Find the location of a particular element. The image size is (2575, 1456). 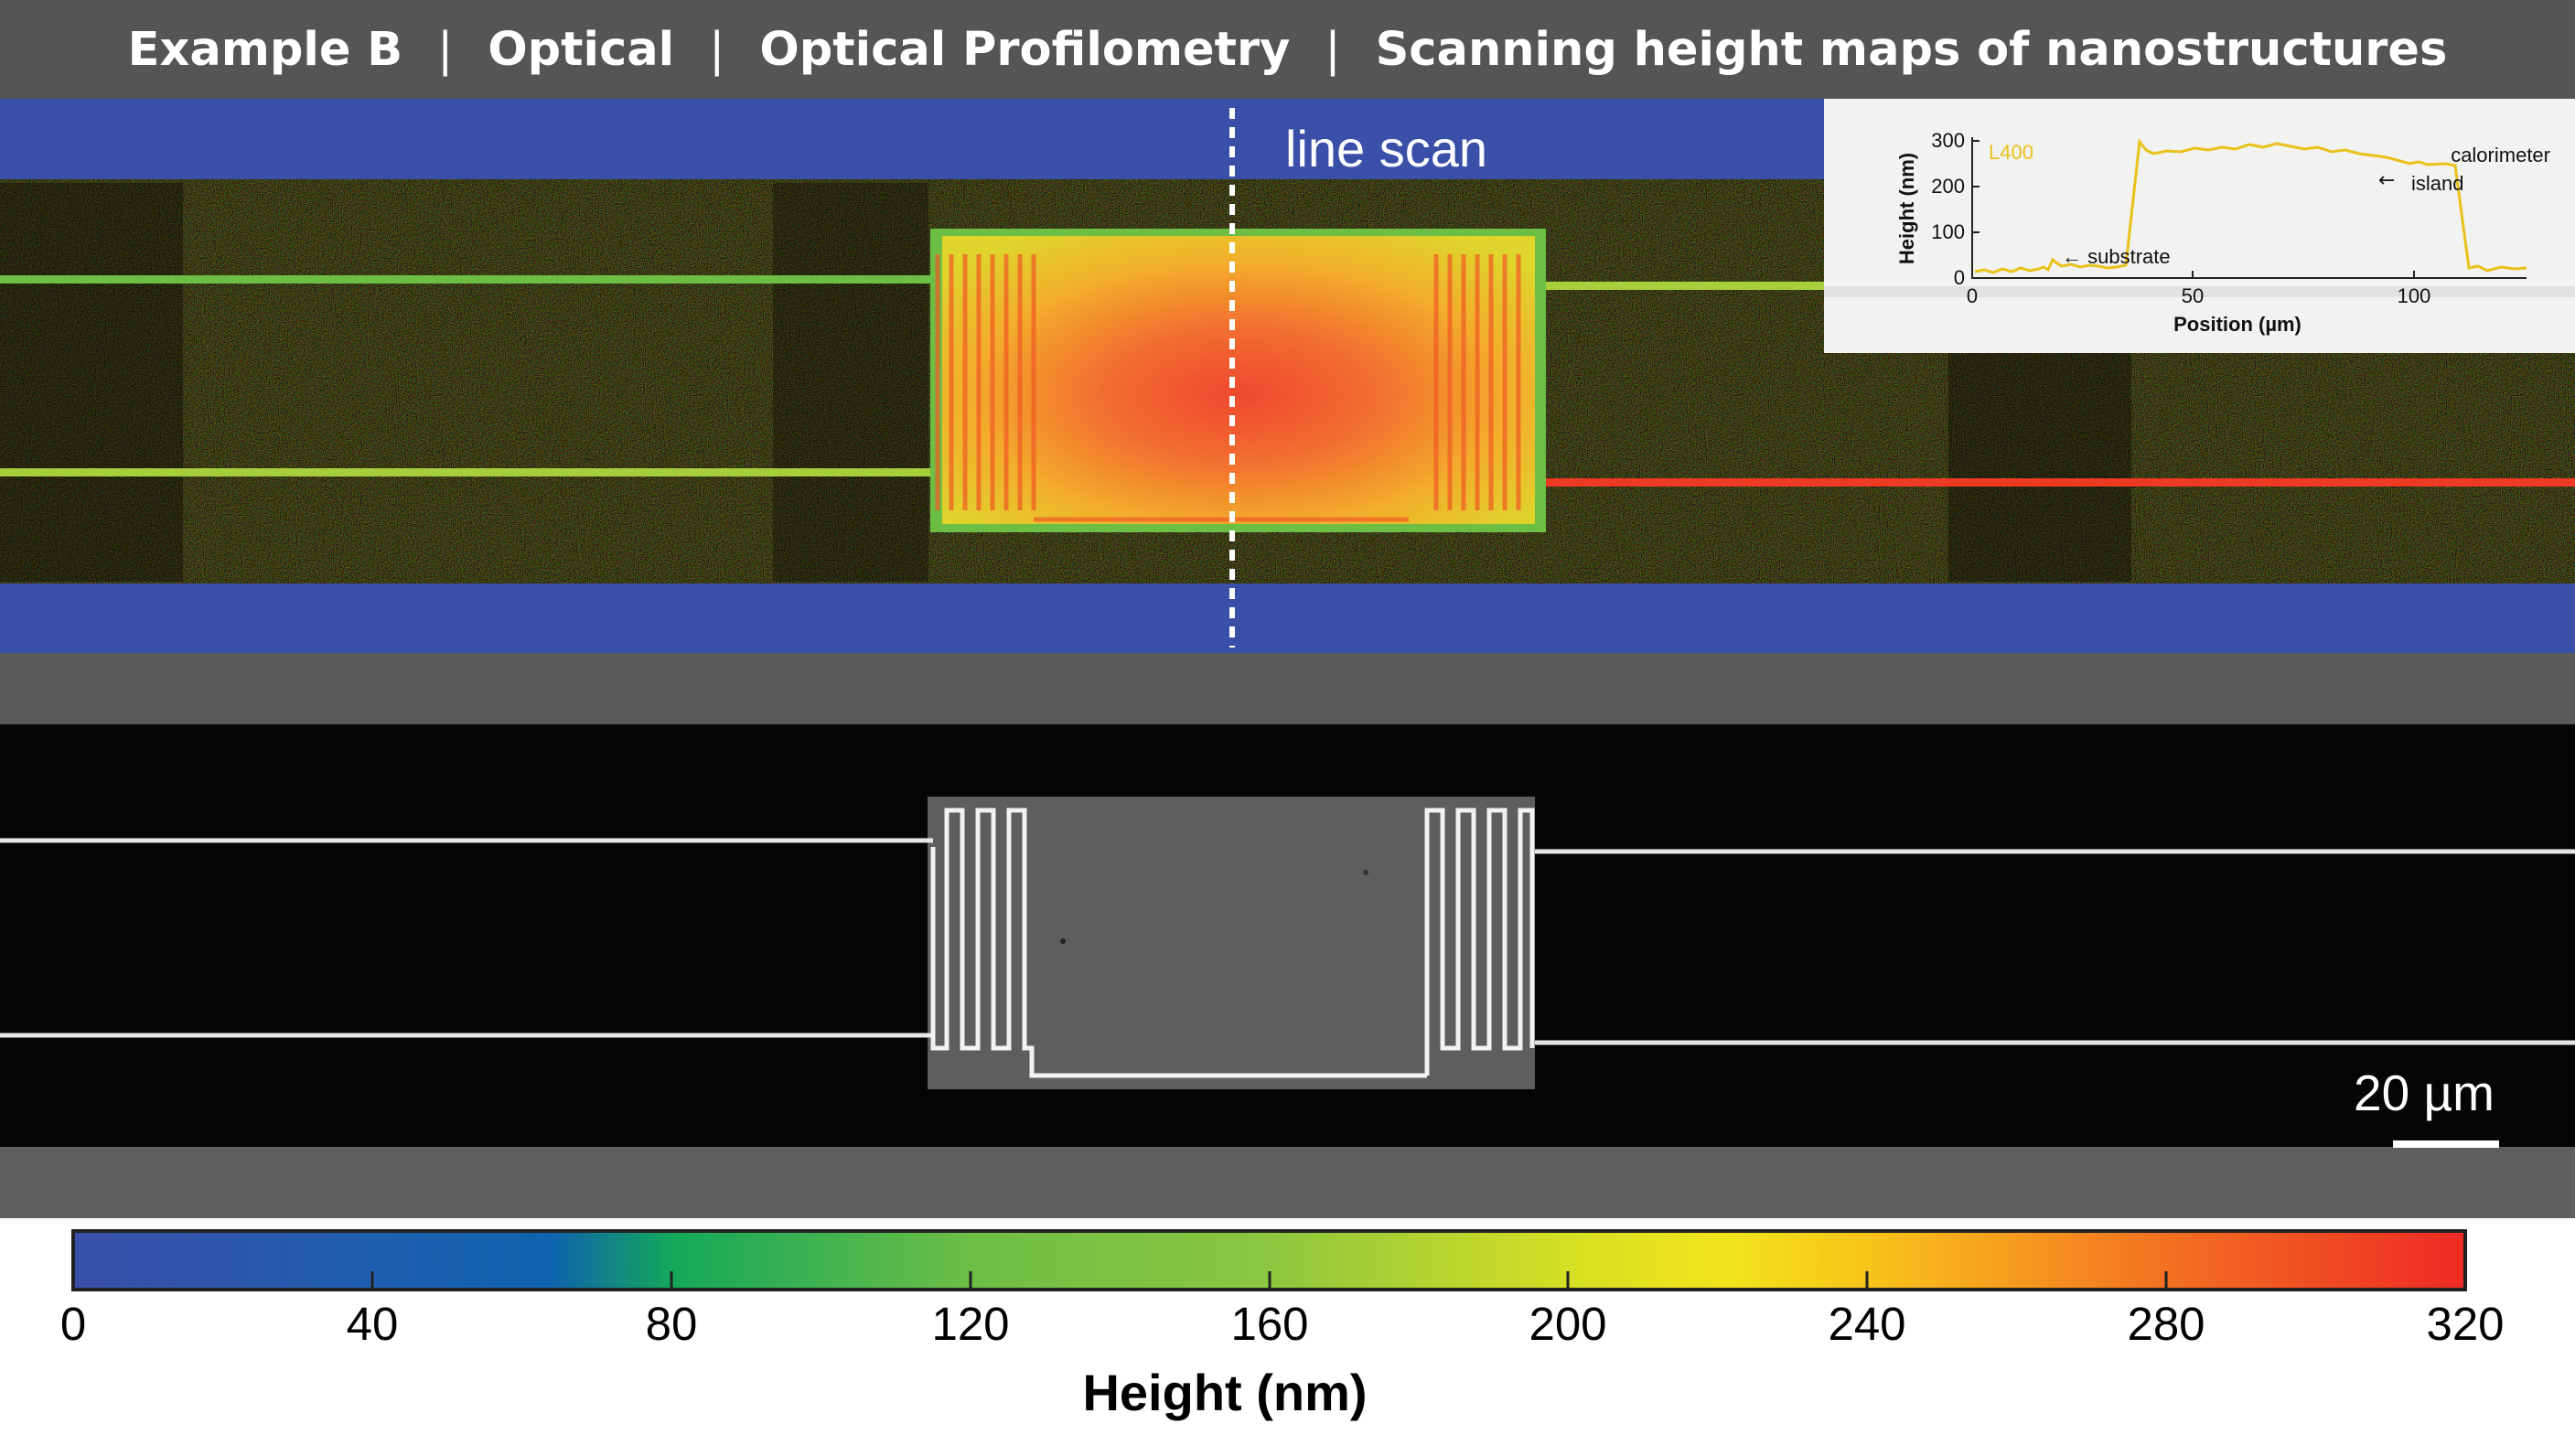

colorbar-tick-label: 120 is located at coordinates (970, 1324).